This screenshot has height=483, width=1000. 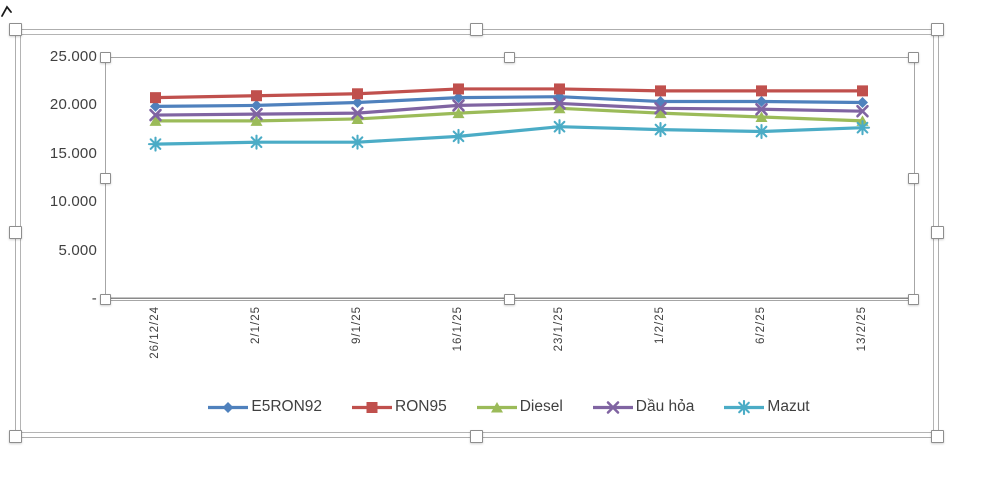 What do you see at coordinates (559, 329) in the screenshot?
I see `x-axis-label: 23/1/25` at bounding box center [559, 329].